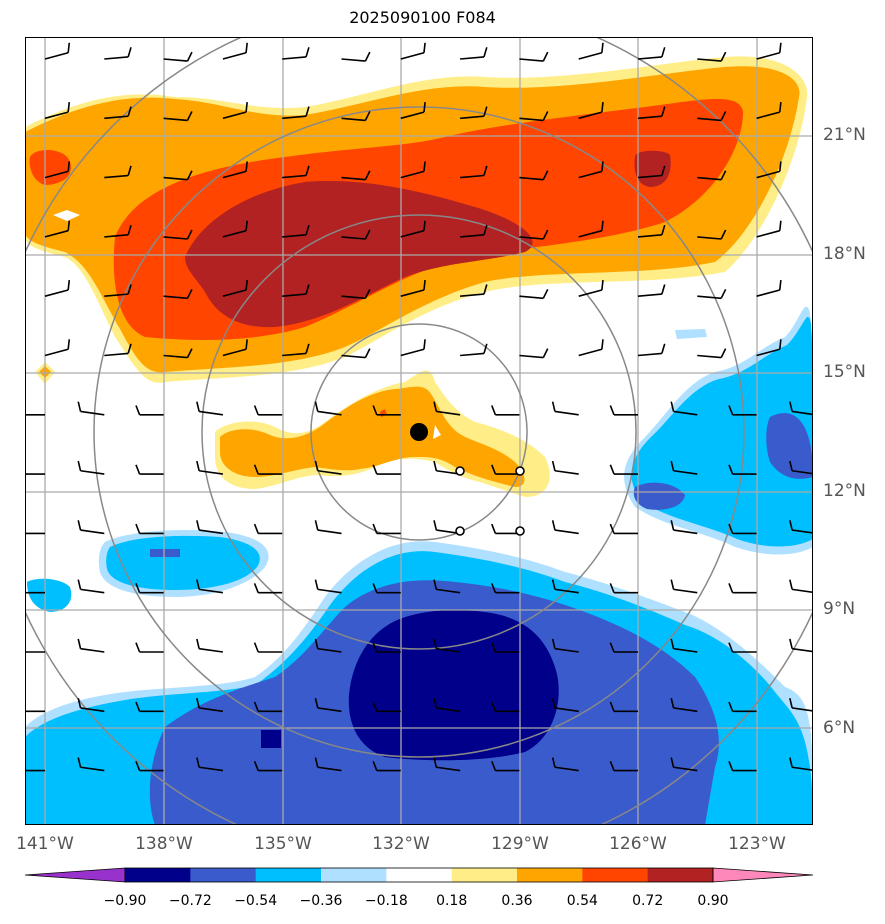  I want to click on lat-label: 21°N, so click(844, 135).